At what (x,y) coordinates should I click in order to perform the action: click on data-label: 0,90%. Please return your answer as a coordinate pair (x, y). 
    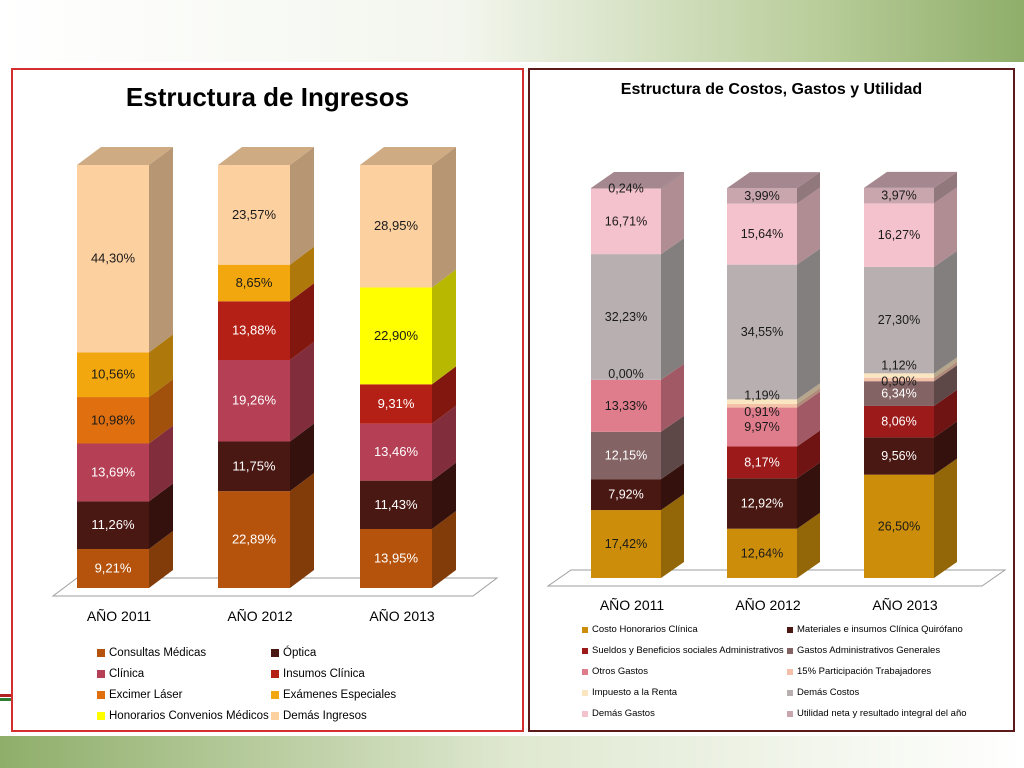
    Looking at the image, I should click on (898, 381).